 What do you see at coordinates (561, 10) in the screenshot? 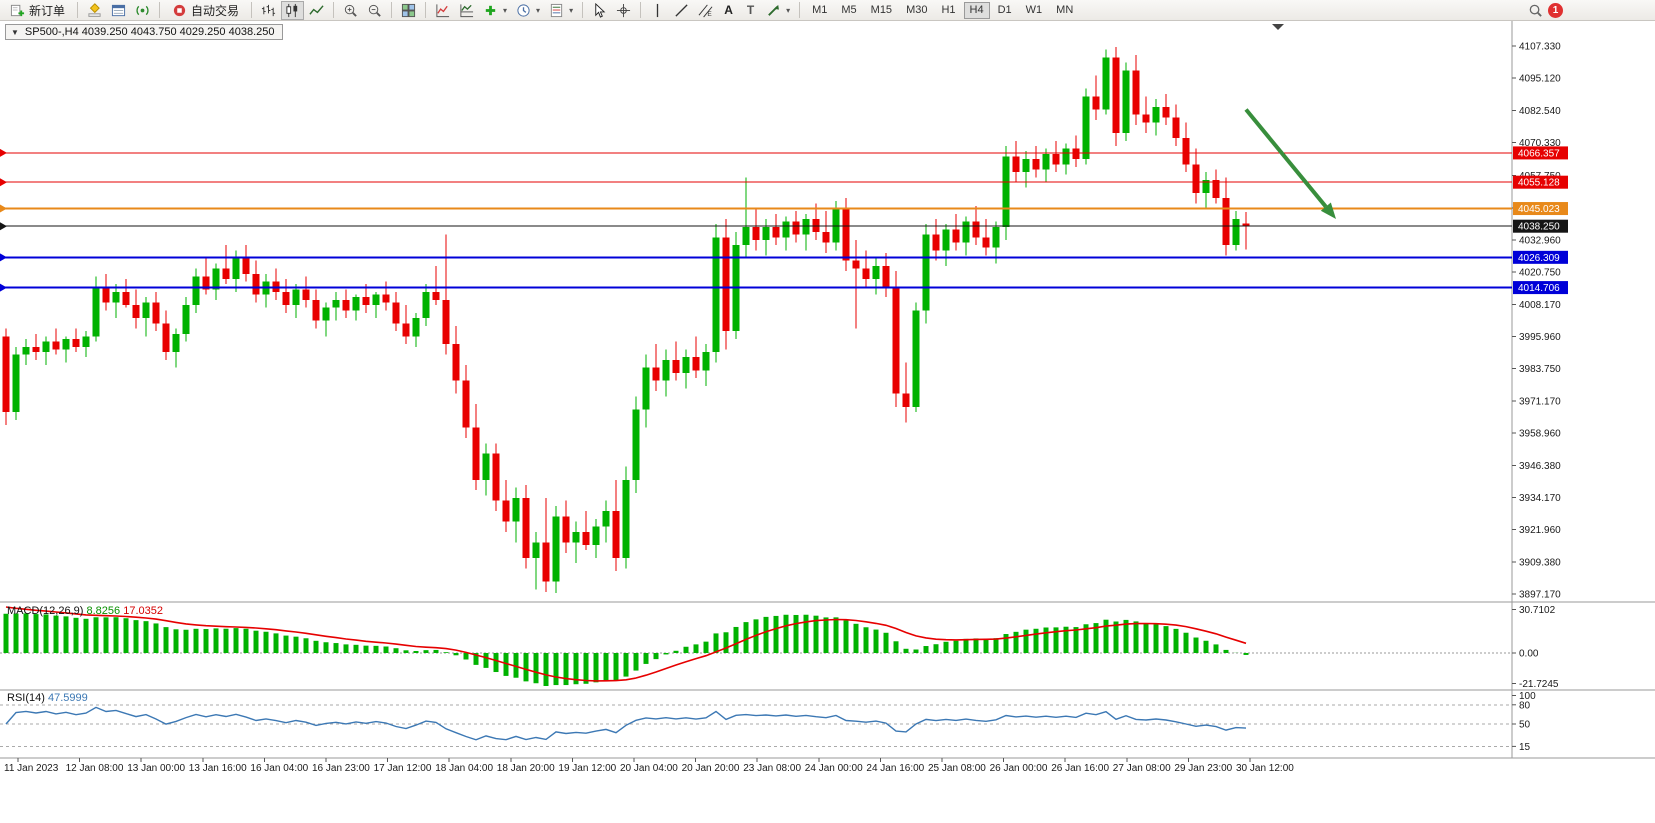
I see `templates-button: ▾` at bounding box center [561, 10].